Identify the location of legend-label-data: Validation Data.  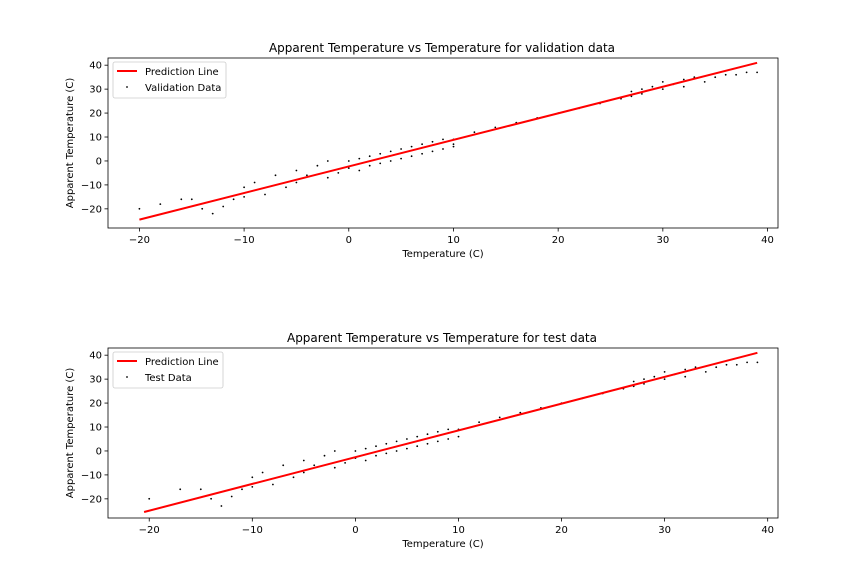
(183, 88).